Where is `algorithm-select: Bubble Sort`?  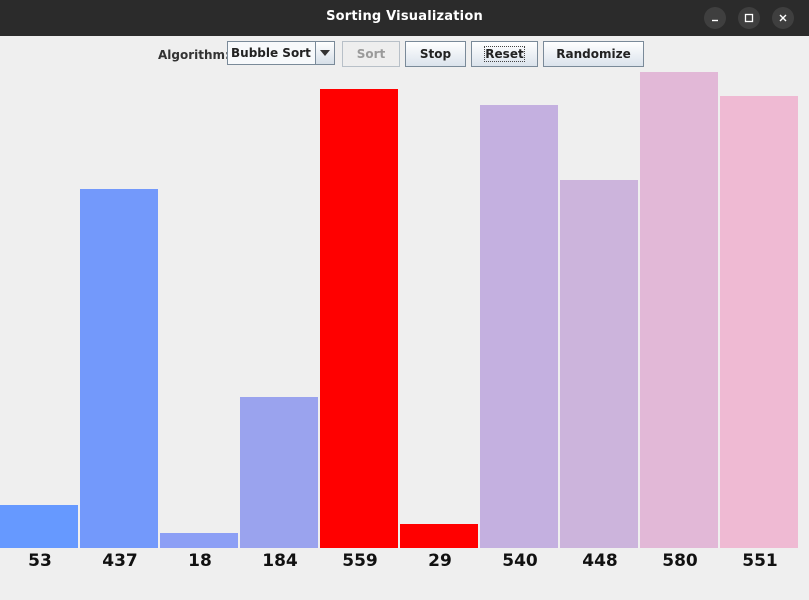 algorithm-select: Bubble Sort is located at coordinates (281, 53).